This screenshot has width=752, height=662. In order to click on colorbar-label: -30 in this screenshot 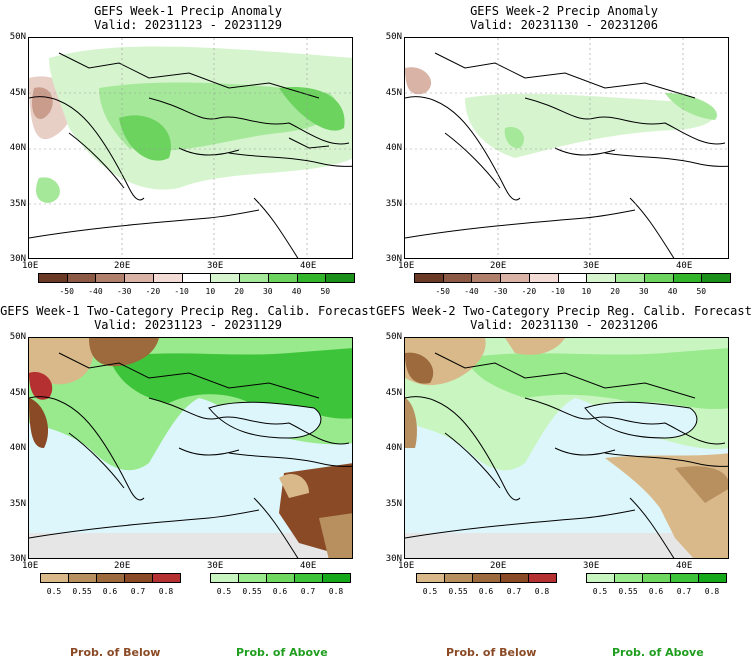, I will do `click(500, 291)`.